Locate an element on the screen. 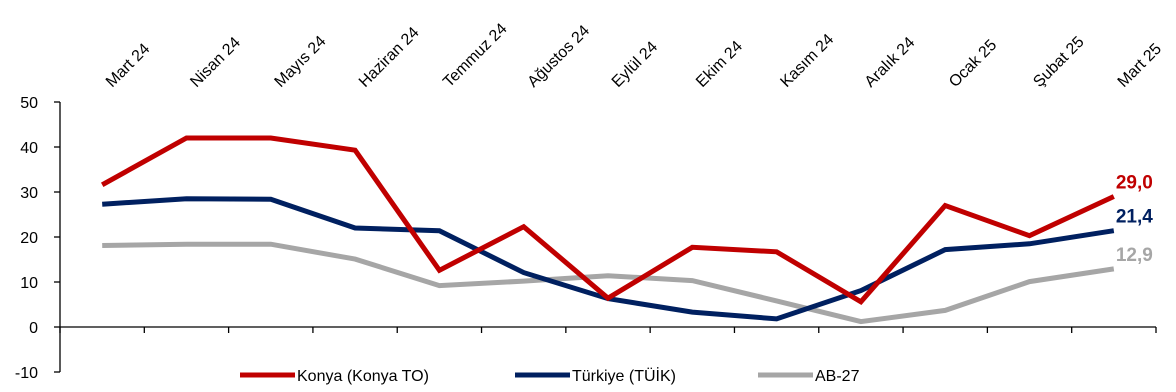  y-tick-label: 10 is located at coordinates (29, 283).